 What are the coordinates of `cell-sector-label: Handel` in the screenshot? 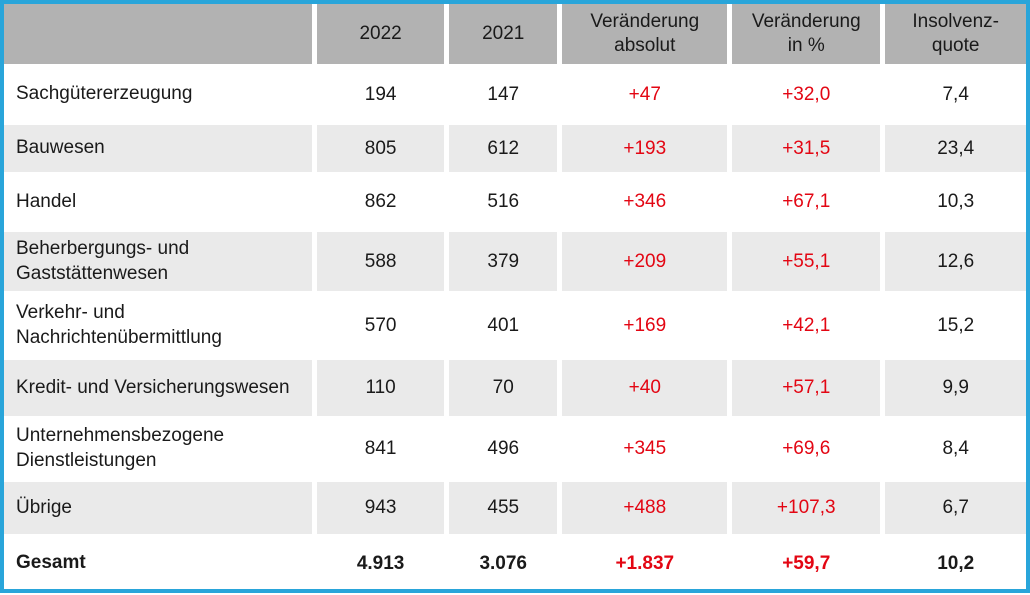 It's located at (161, 203).